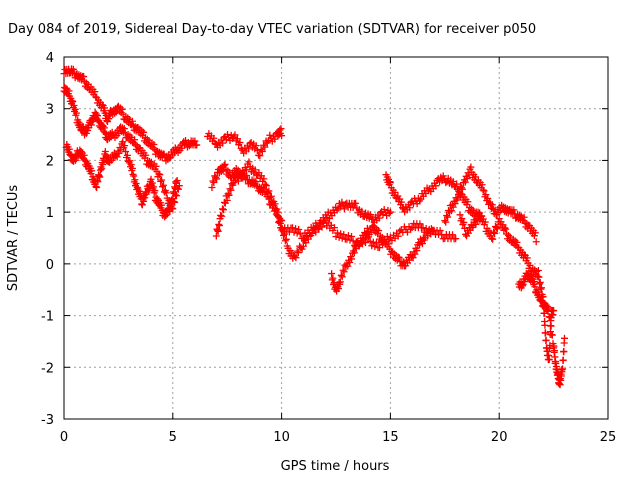 Image resolution: width=640 pixels, height=480 pixels. What do you see at coordinates (50, 58) in the screenshot?
I see `y-tick-label: 4` at bounding box center [50, 58].